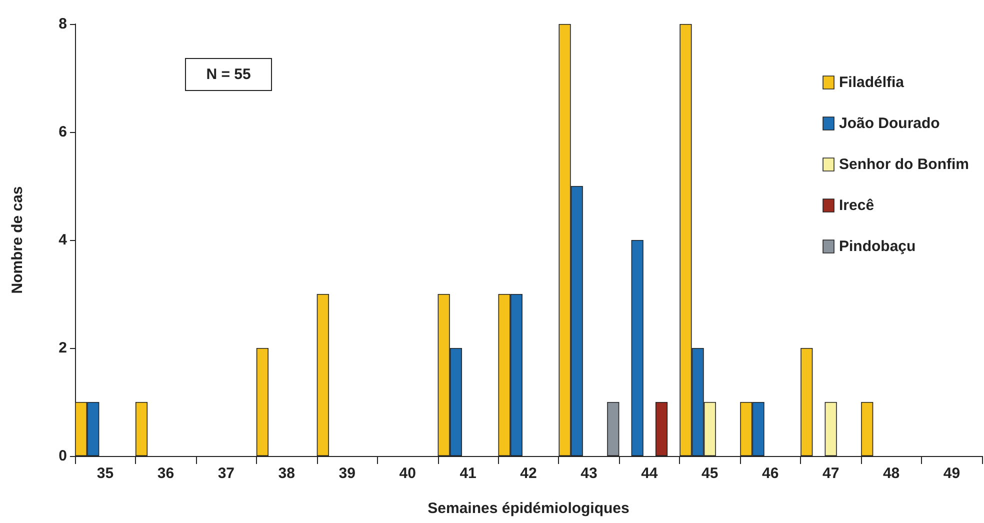  What do you see at coordinates (226, 473) in the screenshot?
I see `x-tick-label: 37` at bounding box center [226, 473].